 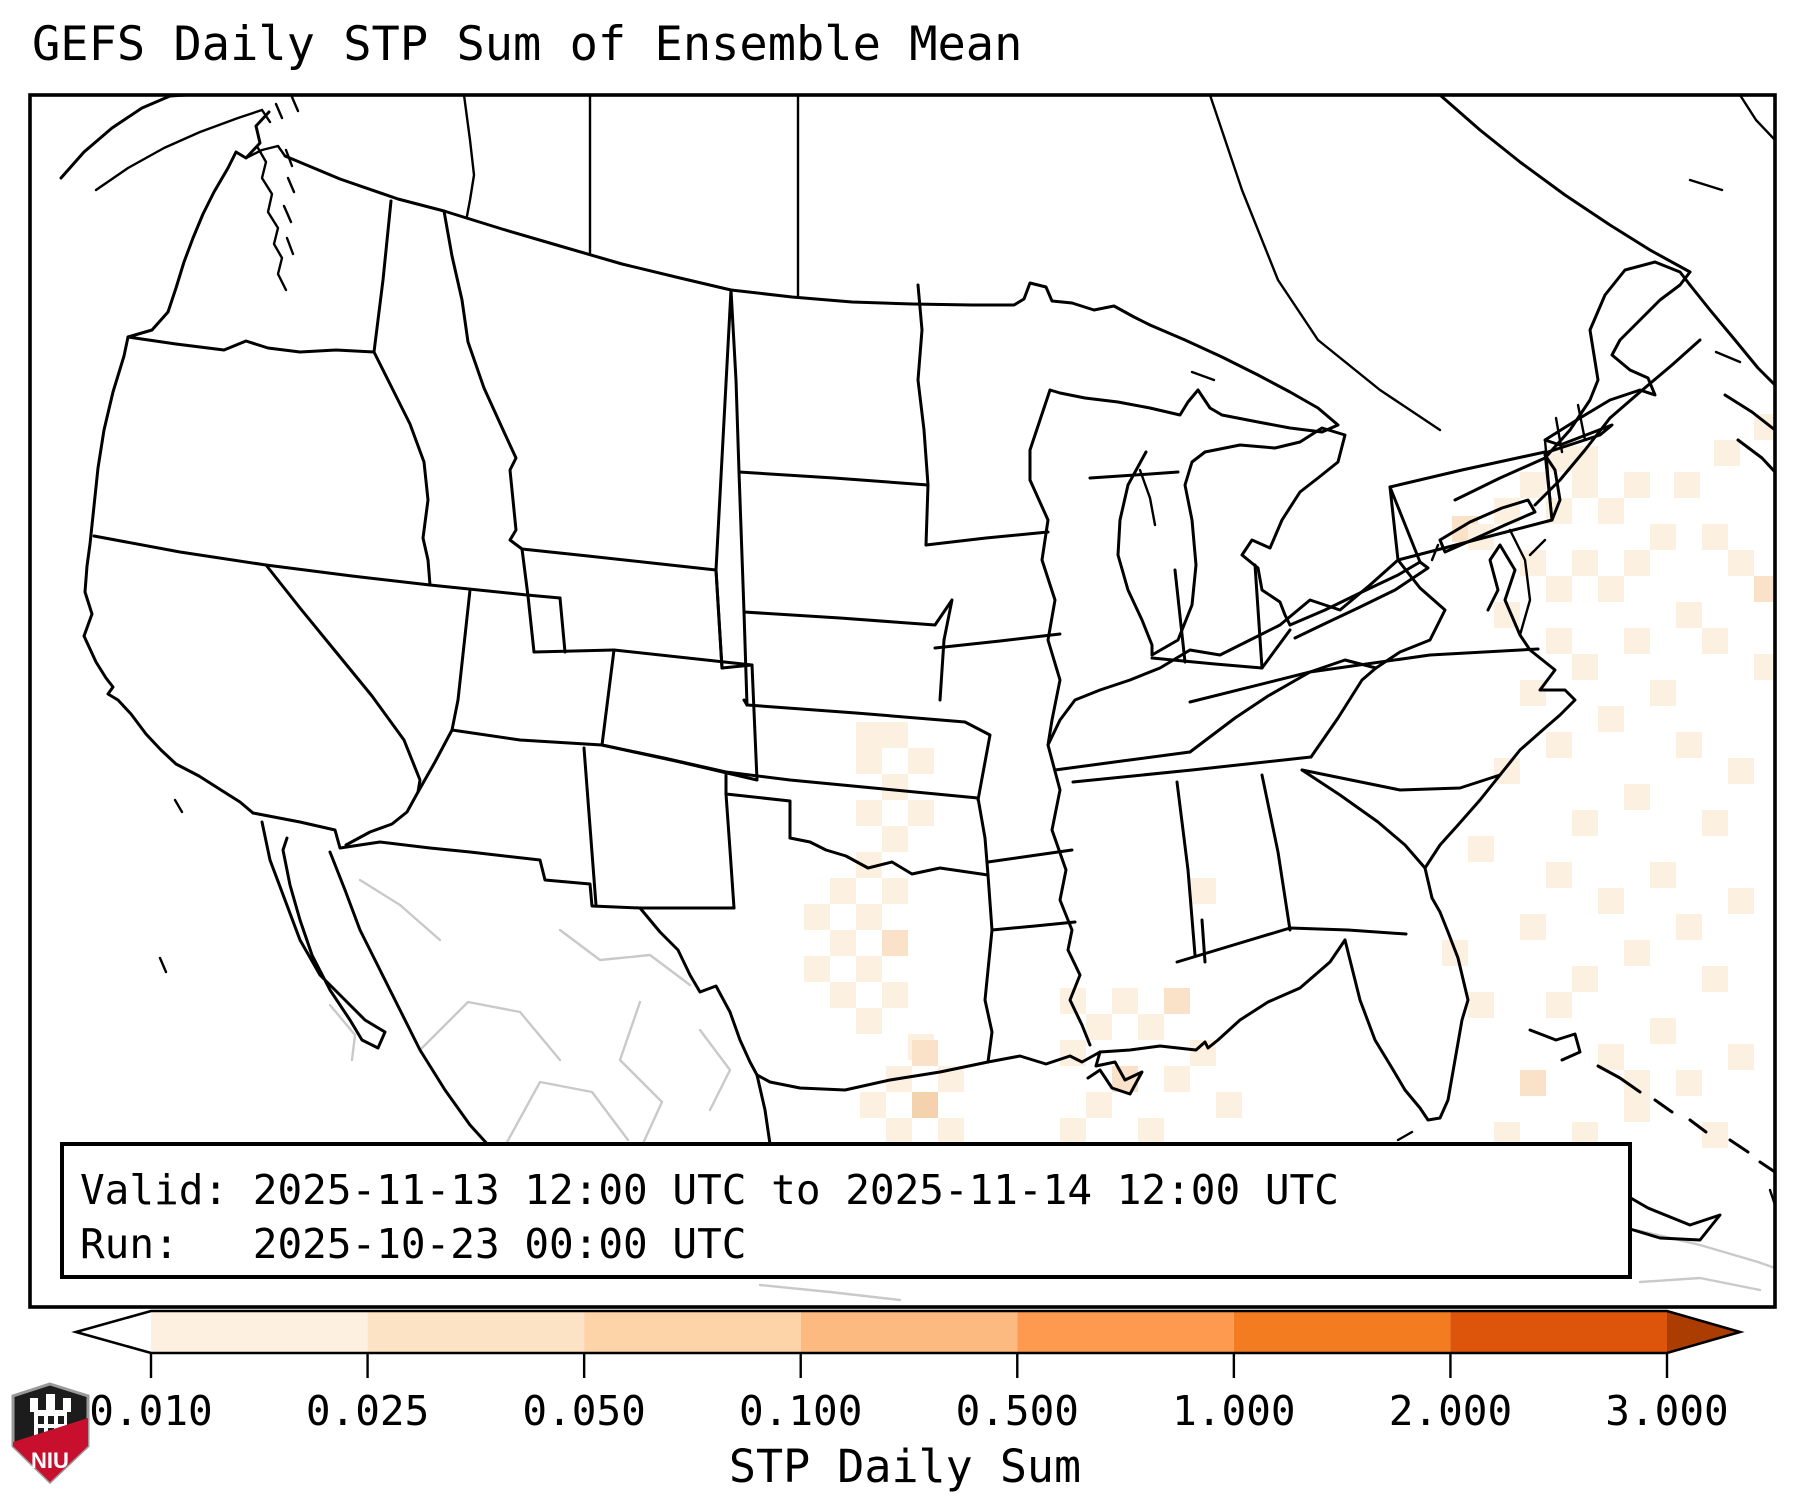 I want to click on colorbar-tick-label: 3.000, so click(x=1666, y=1411).